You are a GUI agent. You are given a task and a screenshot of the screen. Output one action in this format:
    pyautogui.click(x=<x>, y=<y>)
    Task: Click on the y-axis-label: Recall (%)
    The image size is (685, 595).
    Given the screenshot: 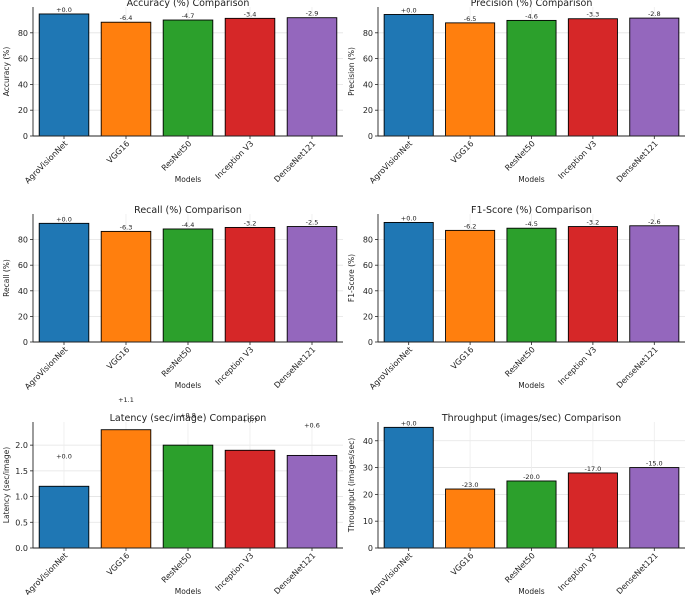 What is the action you would take?
    pyautogui.click(x=6, y=278)
    